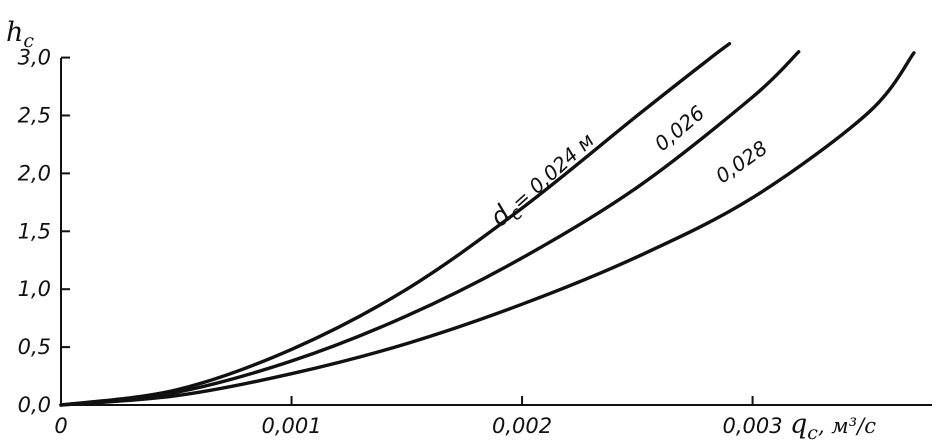 The image size is (944, 445). I want to click on series-label-1: 0,026, so click(679, 128).